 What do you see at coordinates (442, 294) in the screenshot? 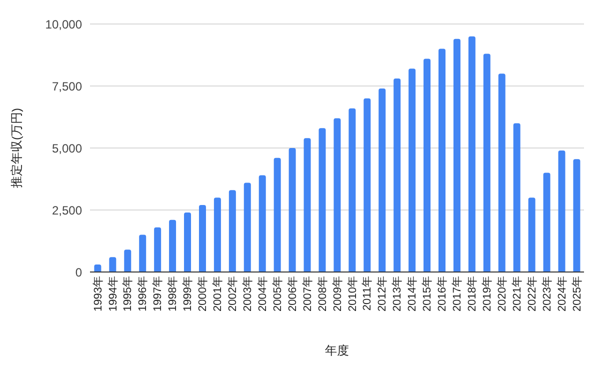
I see `x-tick-label: 2016年` at bounding box center [442, 294].